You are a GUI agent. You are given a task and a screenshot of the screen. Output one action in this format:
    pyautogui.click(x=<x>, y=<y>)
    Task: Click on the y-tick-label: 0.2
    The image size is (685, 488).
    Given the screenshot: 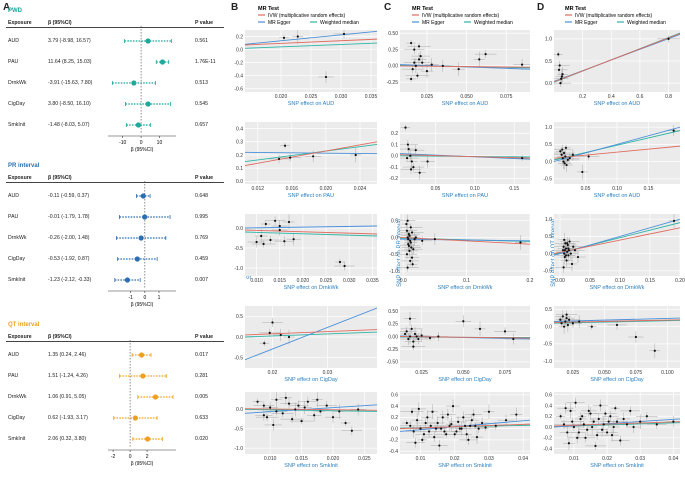 What is the action you would take?
    pyautogui.click(x=394, y=418)
    